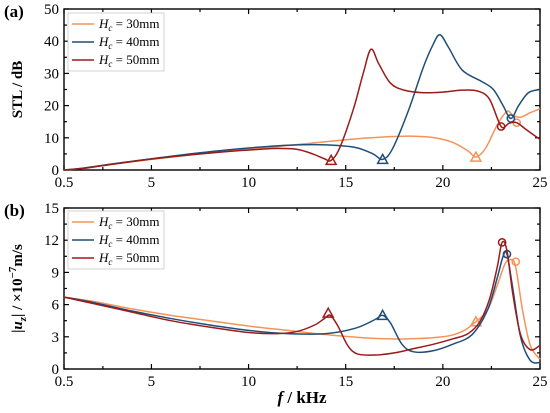 Image resolution: width=550 pixels, height=413 pixels. What do you see at coordinates (13, 272) in the screenshot?
I see `y-label-sup: −7` at bounding box center [13, 272].